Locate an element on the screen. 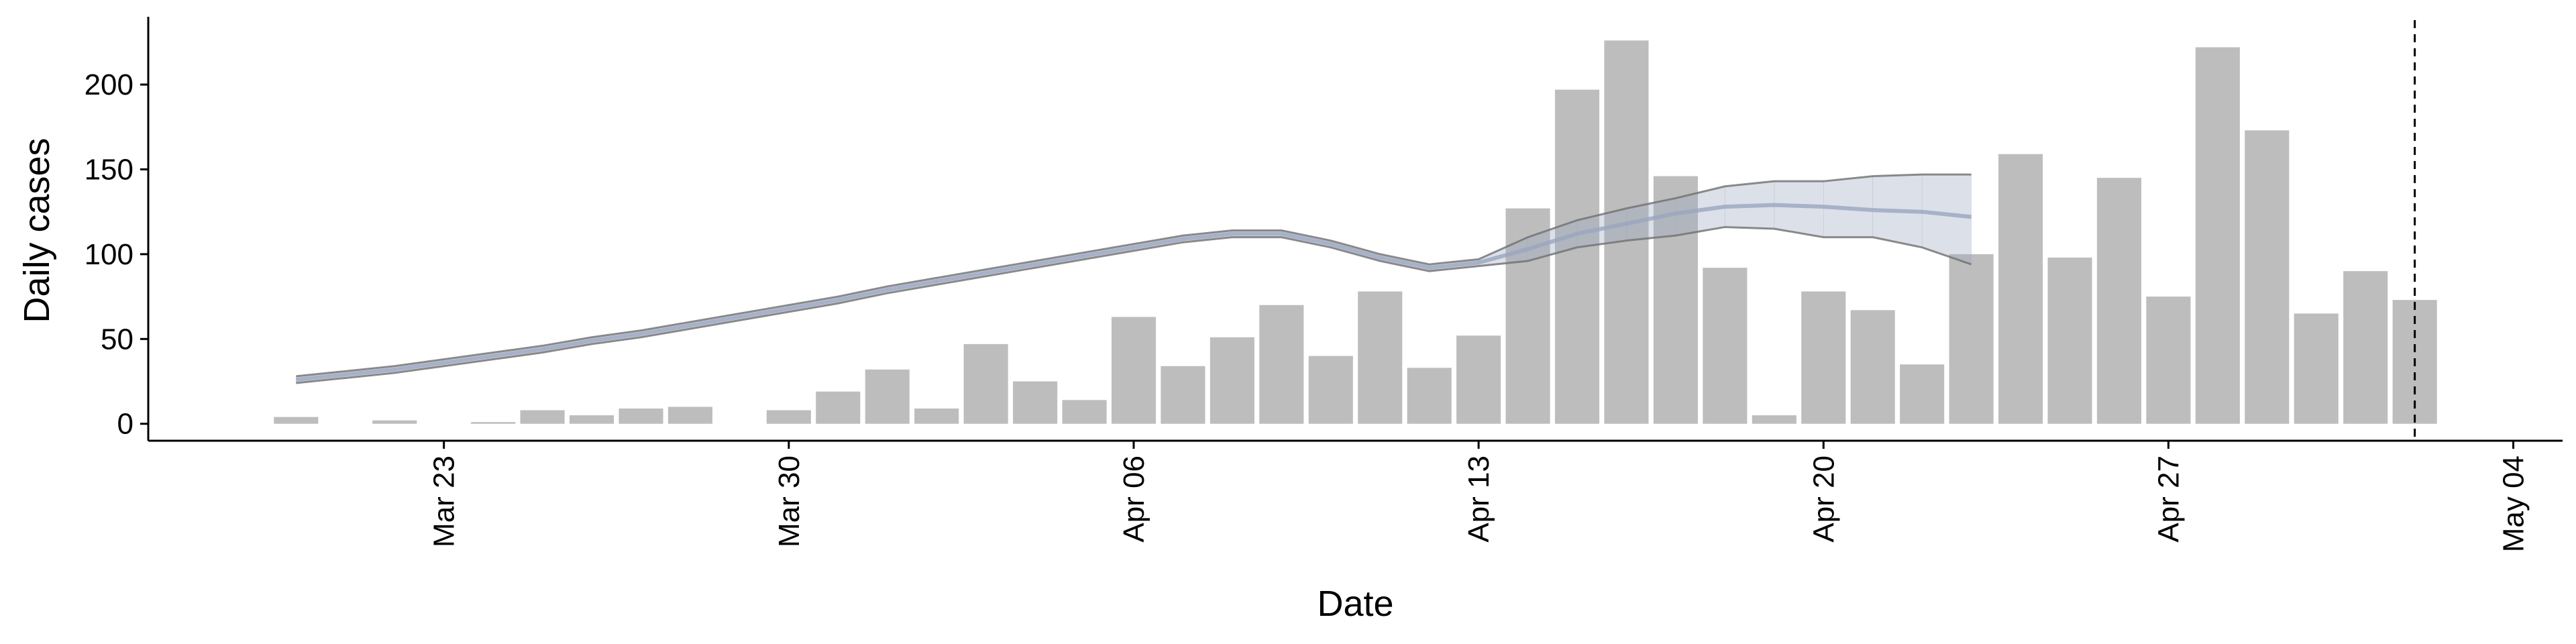 This screenshot has height=644, width=2576. x-axis-label: Date is located at coordinates (1355, 604).